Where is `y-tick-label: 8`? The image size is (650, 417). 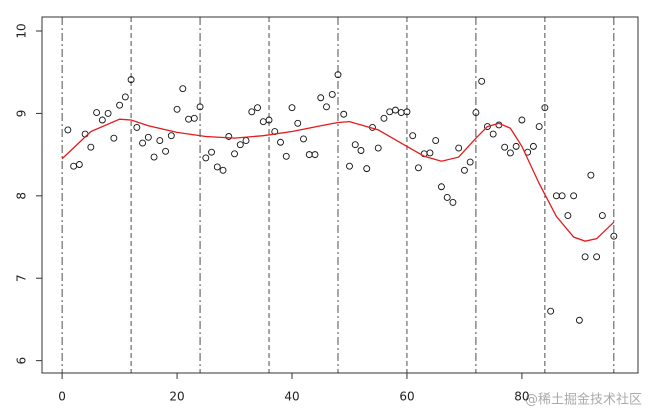
y-tick-label: 8 is located at coordinates (22, 196).